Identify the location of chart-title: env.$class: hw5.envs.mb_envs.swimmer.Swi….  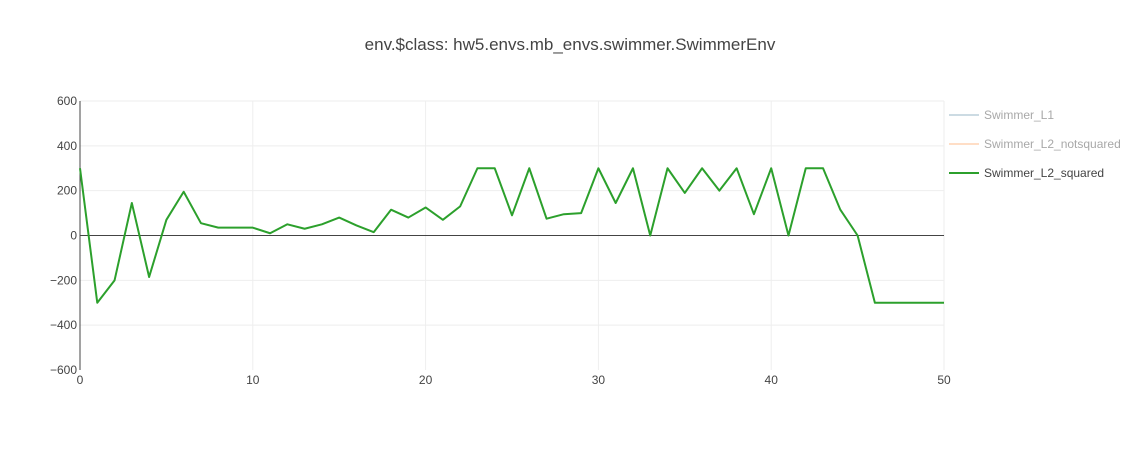
(570, 44).